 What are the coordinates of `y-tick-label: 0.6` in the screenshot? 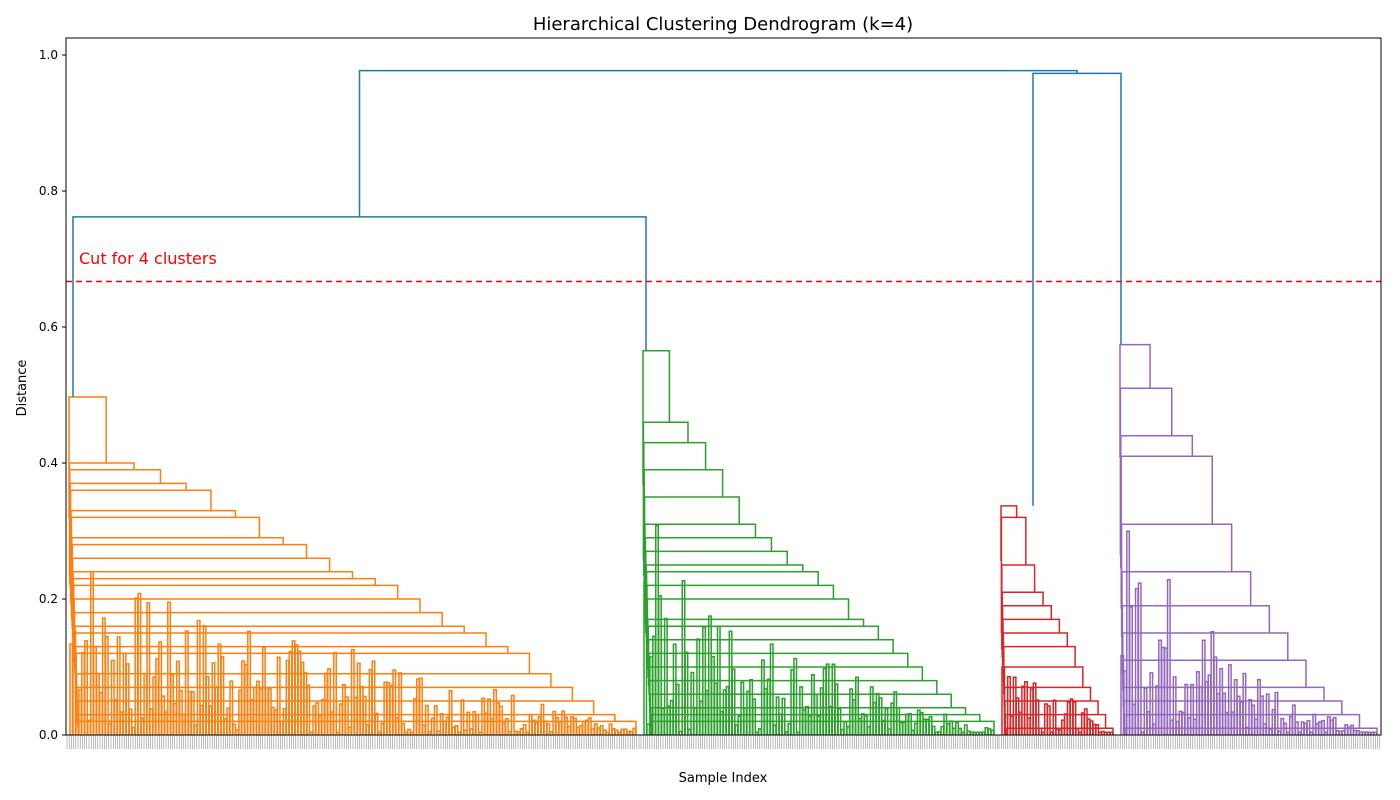 It's located at (48, 327).